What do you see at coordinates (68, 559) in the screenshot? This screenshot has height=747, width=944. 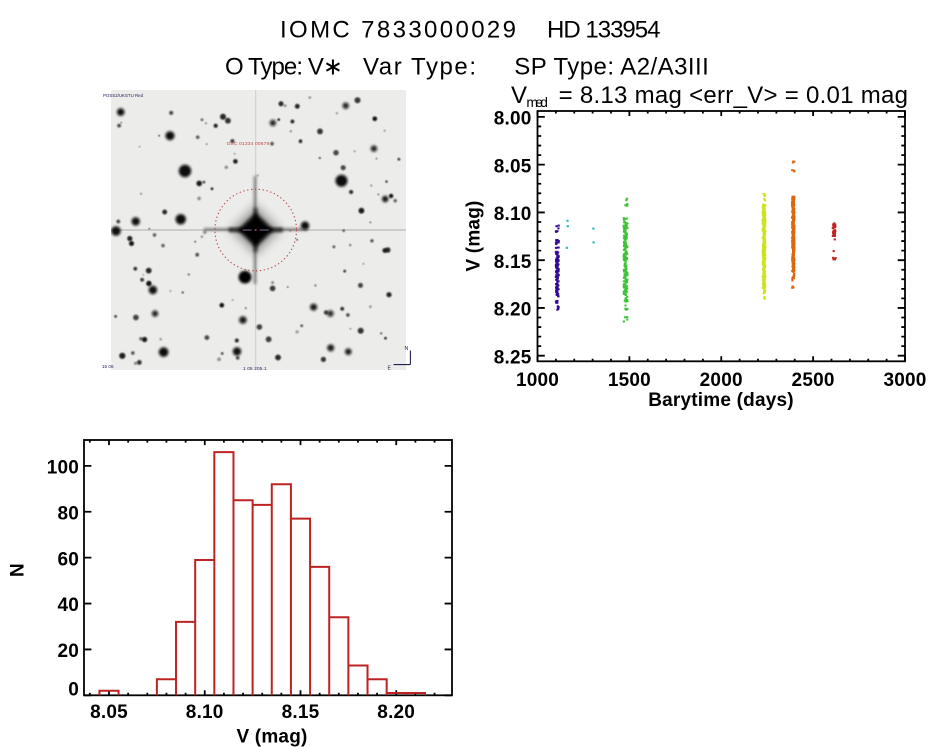 I see `svg-text: 60` at bounding box center [68, 559].